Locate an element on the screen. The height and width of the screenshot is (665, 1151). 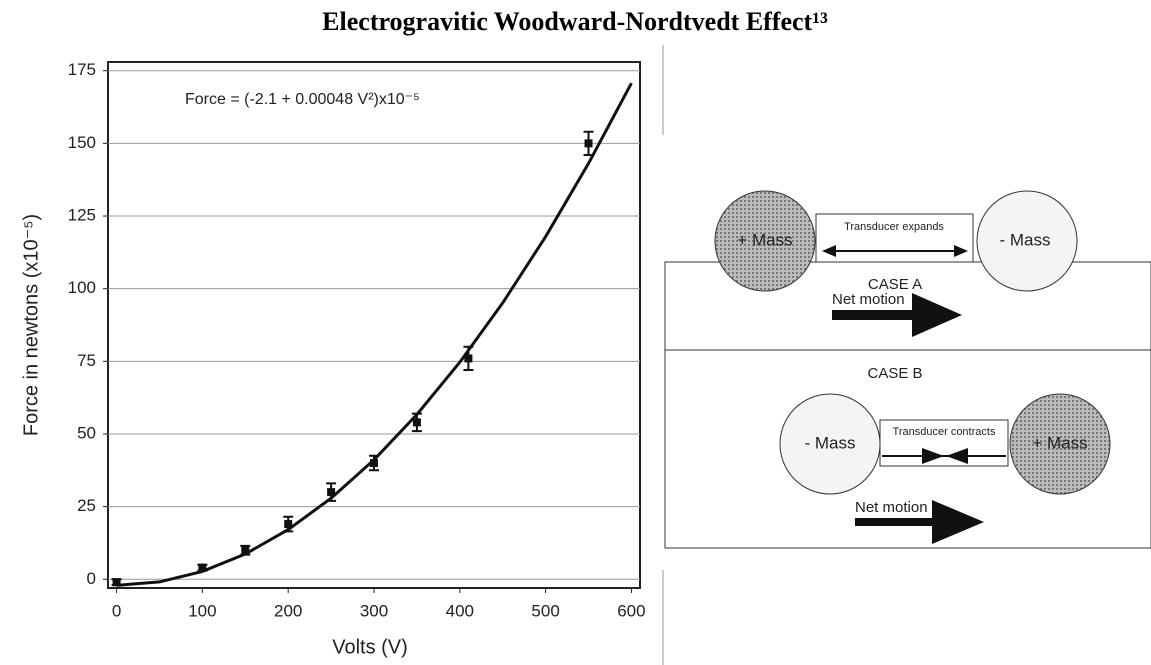
x-tick-label: 300 is located at coordinates (374, 610).